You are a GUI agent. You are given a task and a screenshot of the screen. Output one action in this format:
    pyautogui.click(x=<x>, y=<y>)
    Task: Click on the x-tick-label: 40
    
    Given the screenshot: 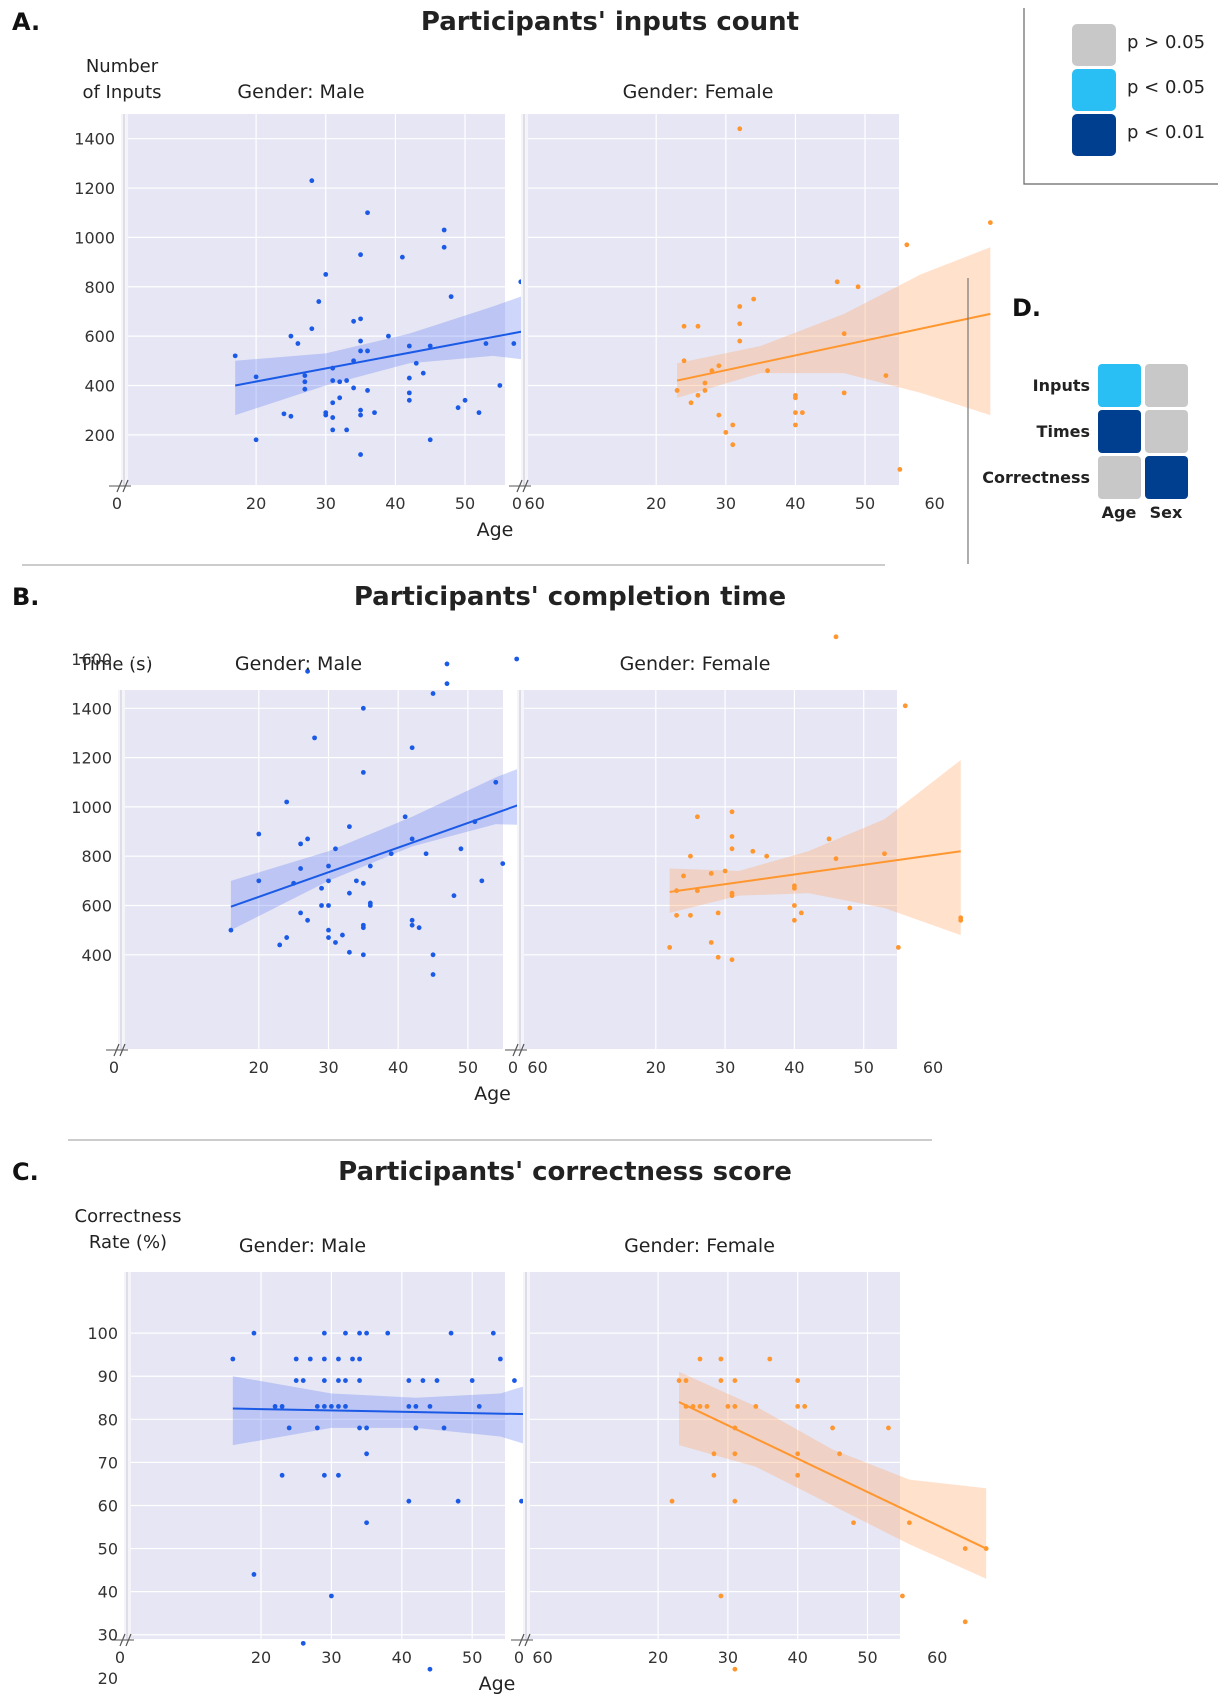 What is the action you would take?
    pyautogui.click(x=398, y=1067)
    